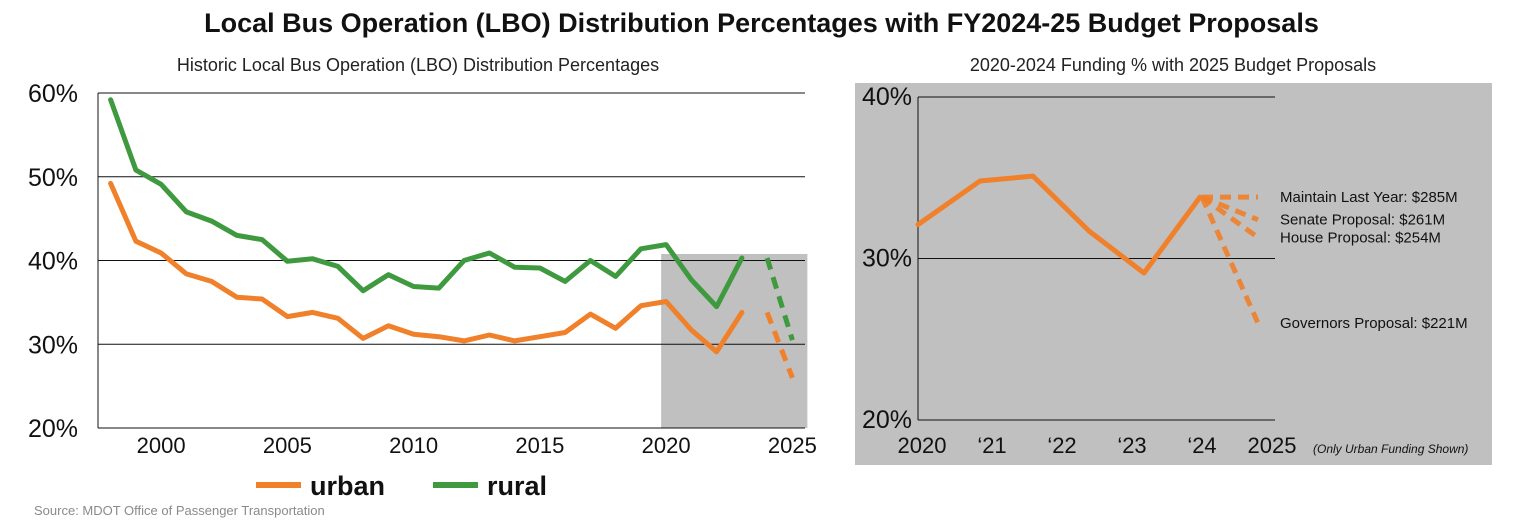 This screenshot has height=531, width=1523. What do you see at coordinates (347, 486) in the screenshot?
I see `legend-label-urban: urban` at bounding box center [347, 486].